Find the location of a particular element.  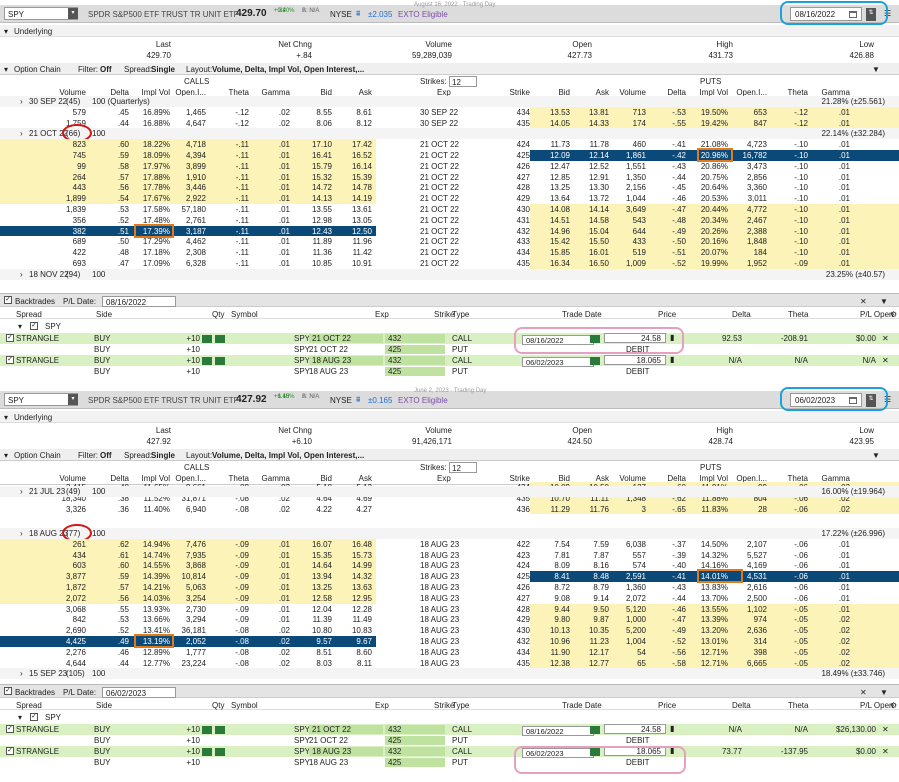

call-cell: 17.42 is located at coordinates (361, 145).